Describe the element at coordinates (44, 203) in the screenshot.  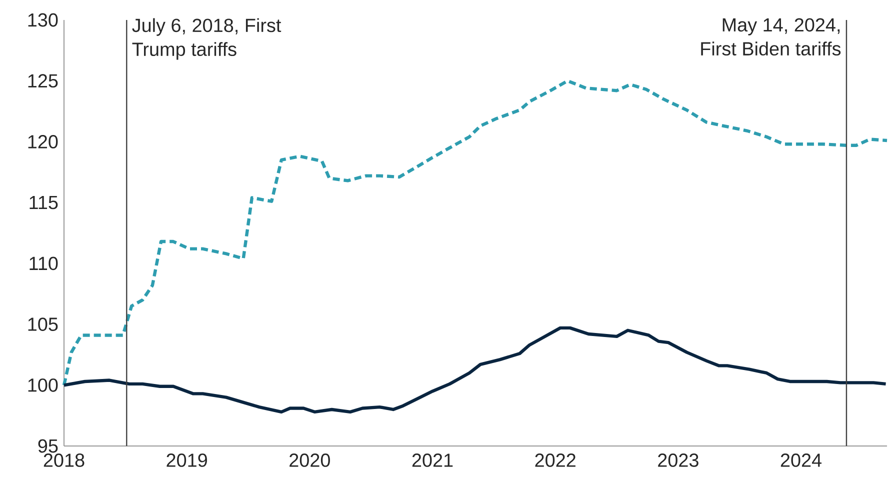
I see `y-tick-label: 115` at that location.